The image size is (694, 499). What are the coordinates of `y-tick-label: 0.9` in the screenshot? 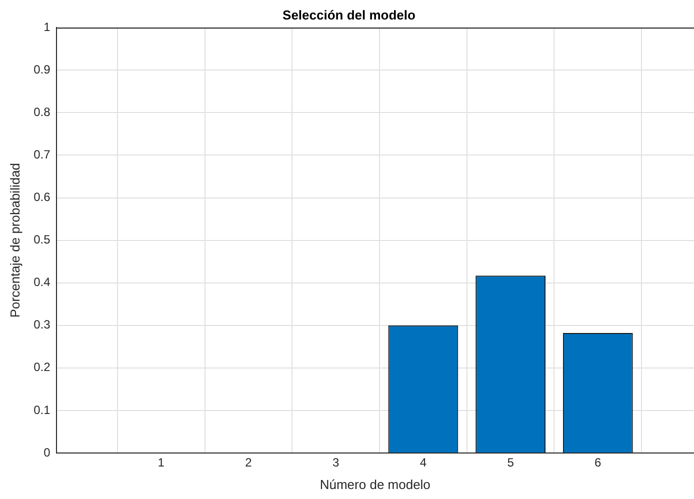 It's located at (42, 69).